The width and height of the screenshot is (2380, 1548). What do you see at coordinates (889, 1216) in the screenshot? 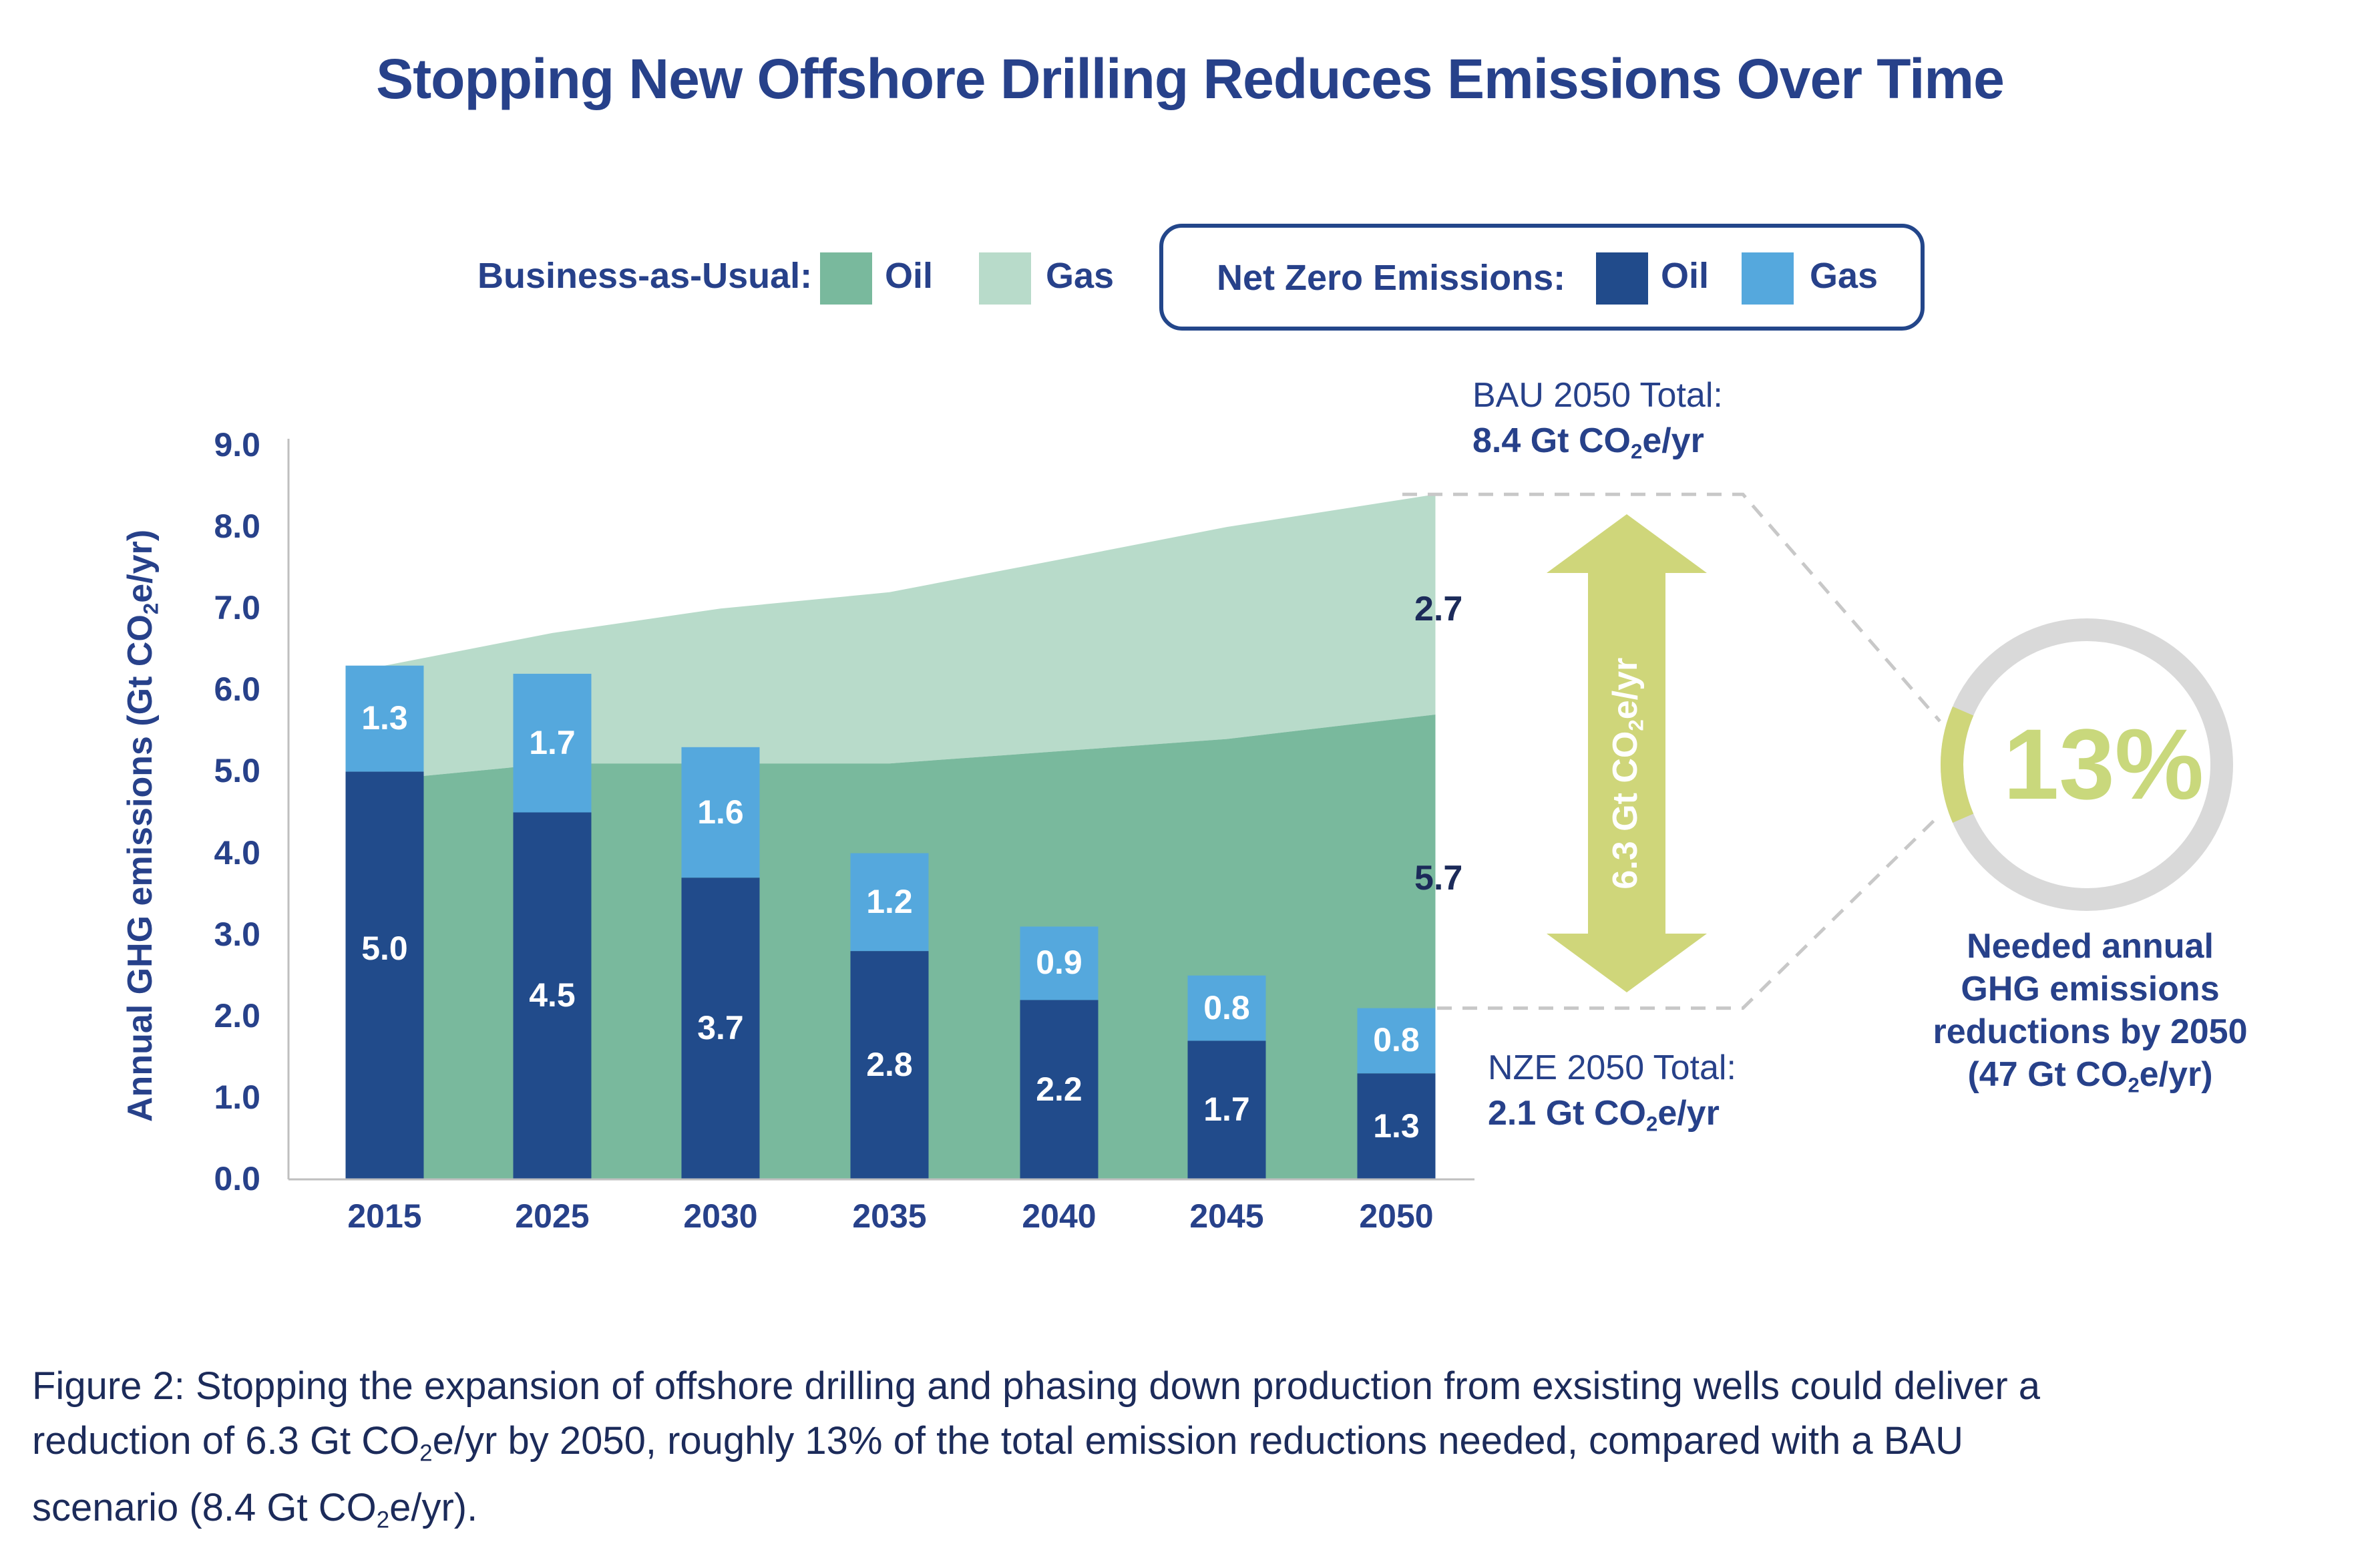
I see `x-tick-label: 2035` at bounding box center [889, 1216].